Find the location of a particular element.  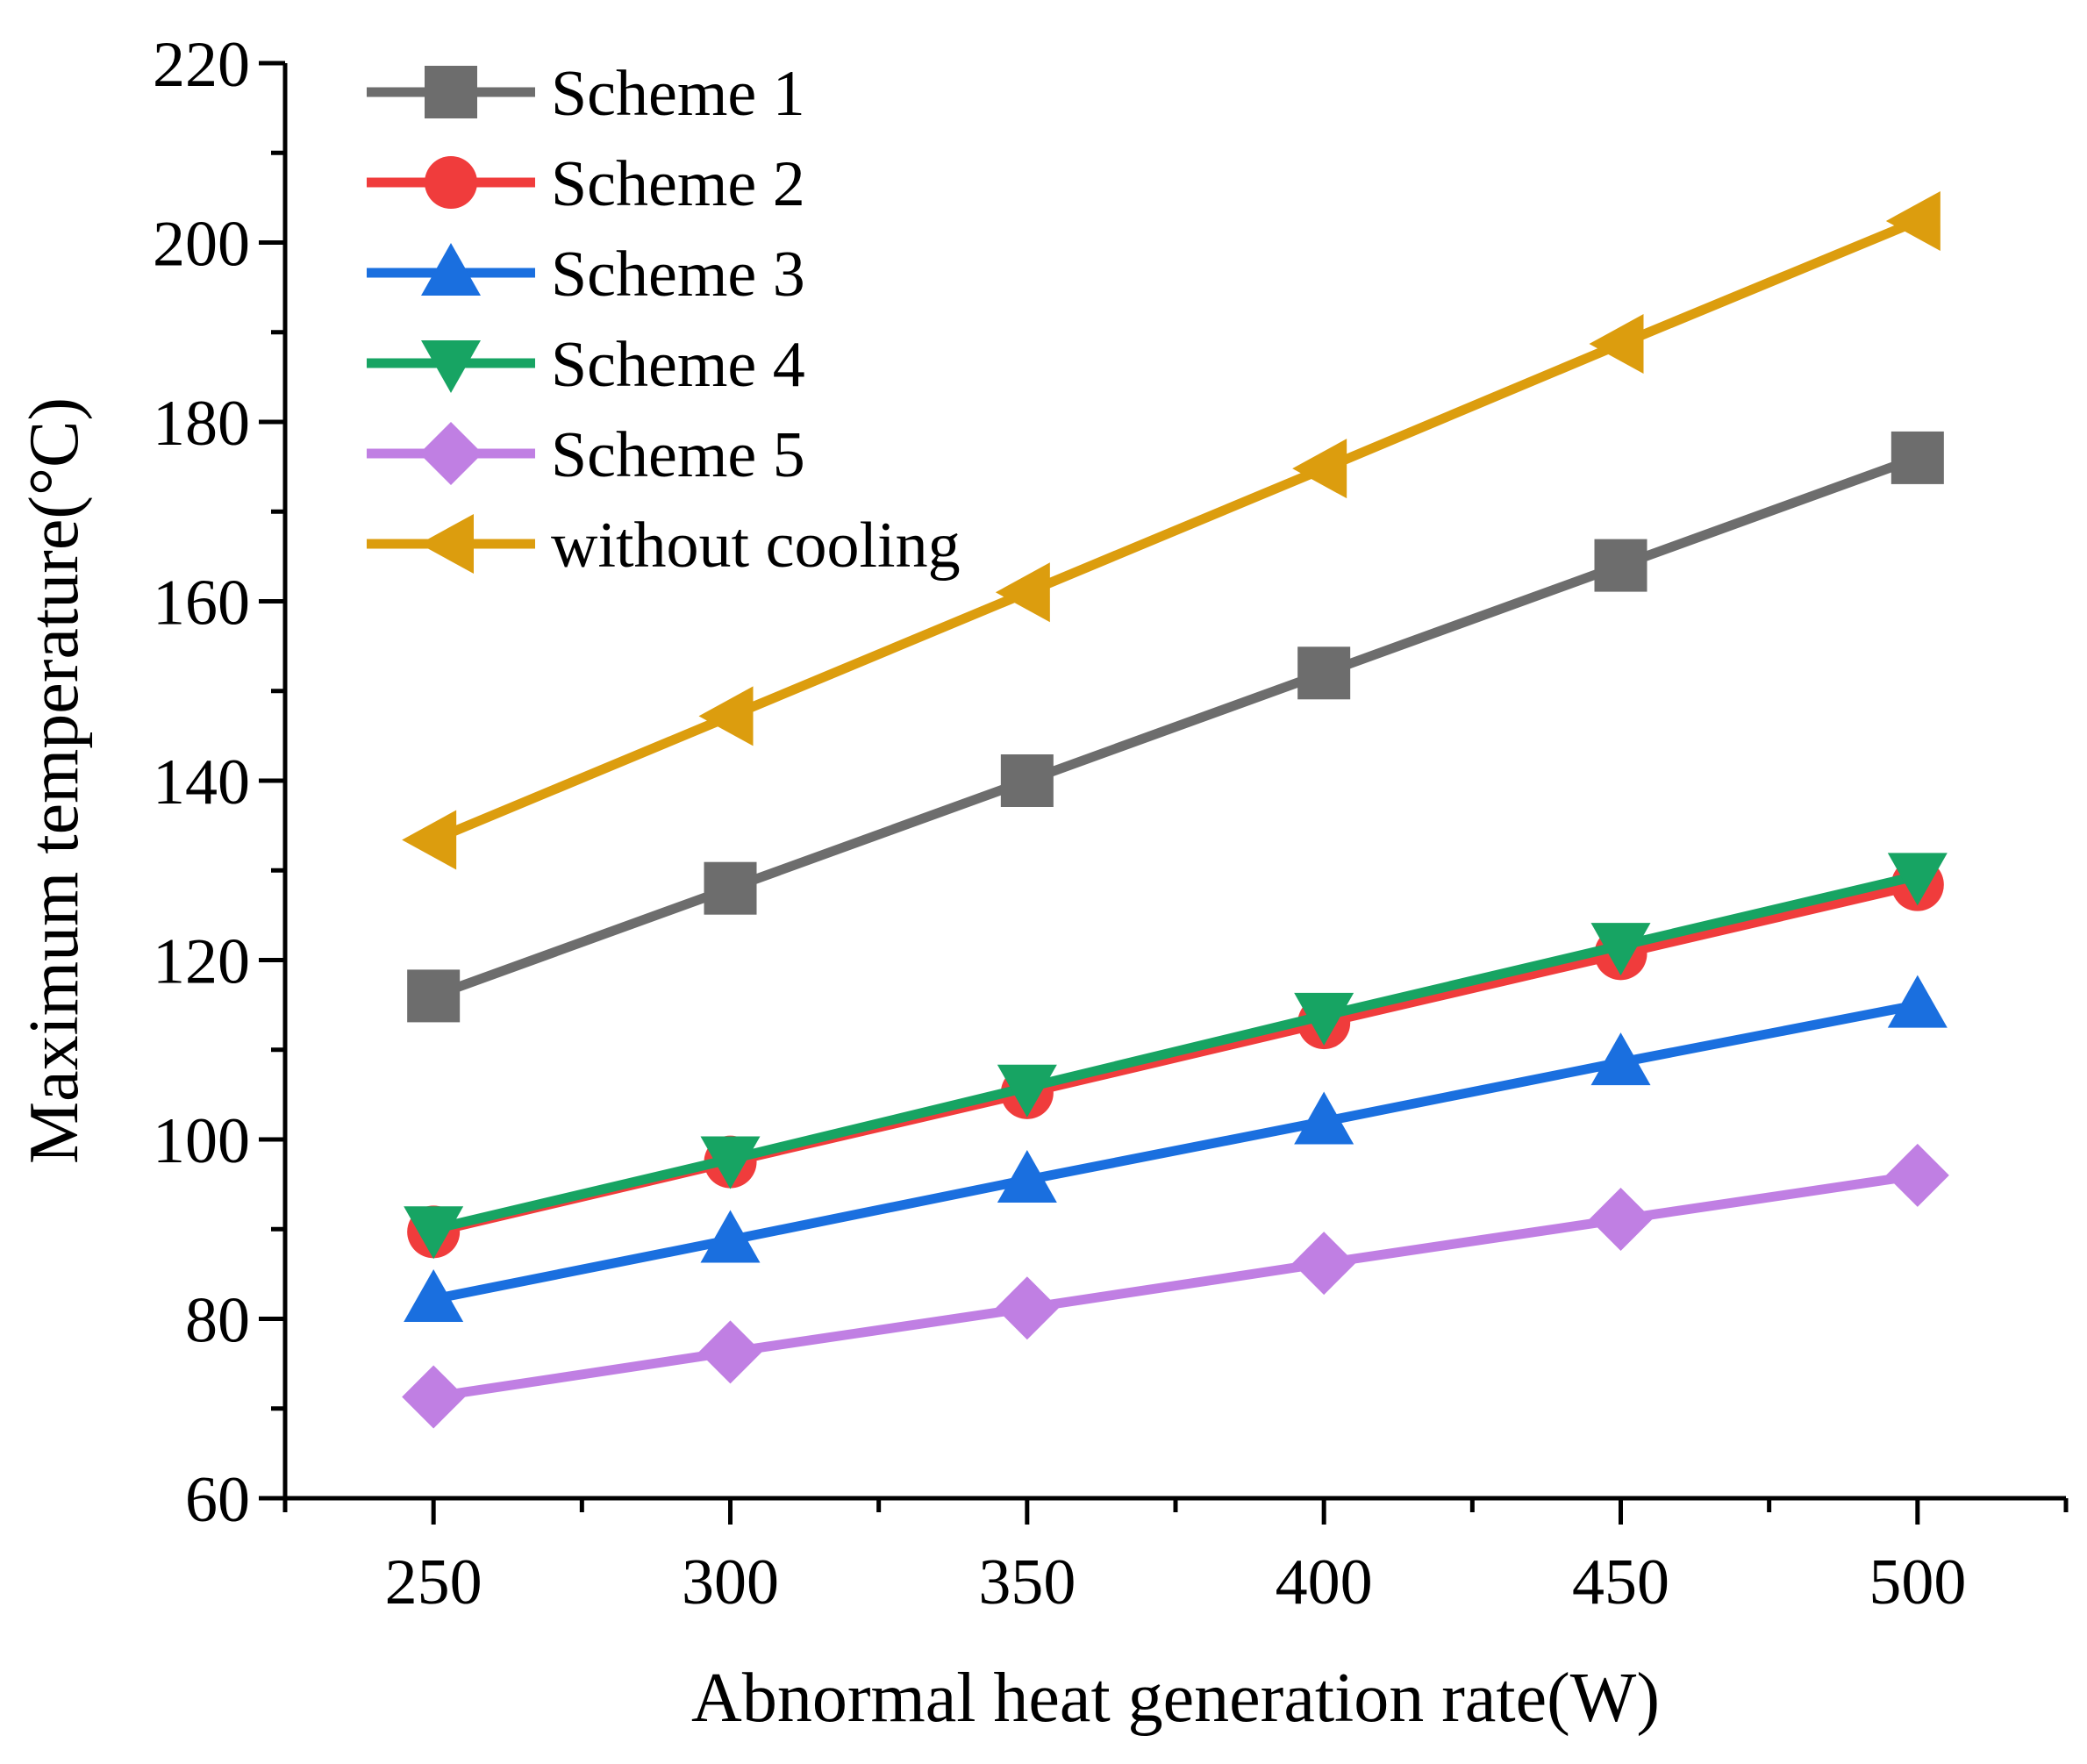

legend-label: Scheme 4 is located at coordinates (678, 365).